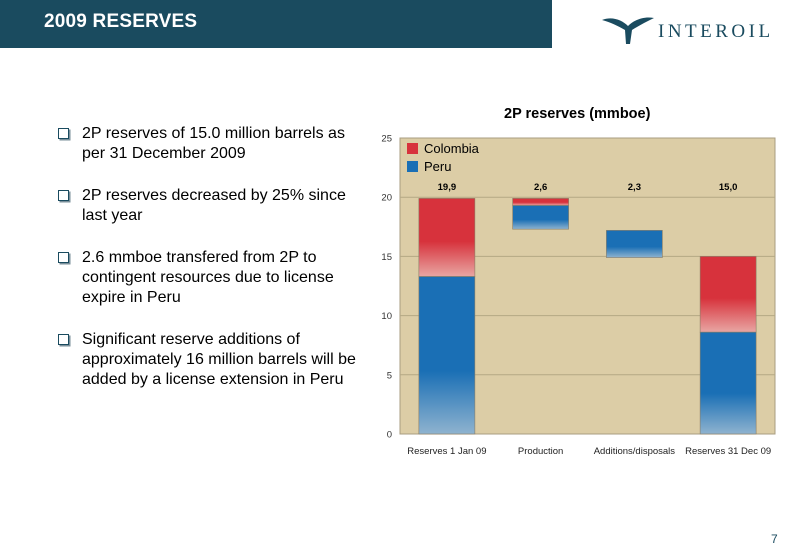  What do you see at coordinates (386, 316) in the screenshot?
I see `y-tick-label: 10` at bounding box center [386, 316].